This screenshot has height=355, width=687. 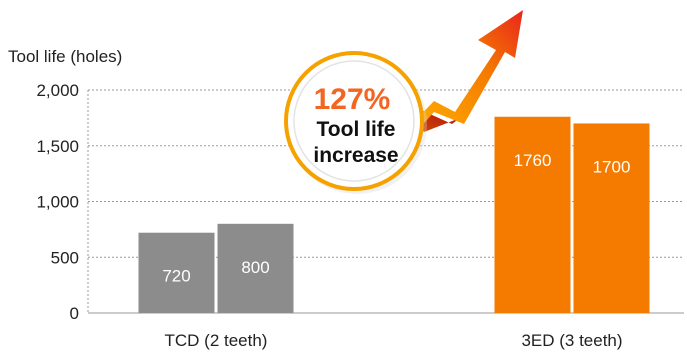 I want to click on badge-circle, so click(x=354, y=121).